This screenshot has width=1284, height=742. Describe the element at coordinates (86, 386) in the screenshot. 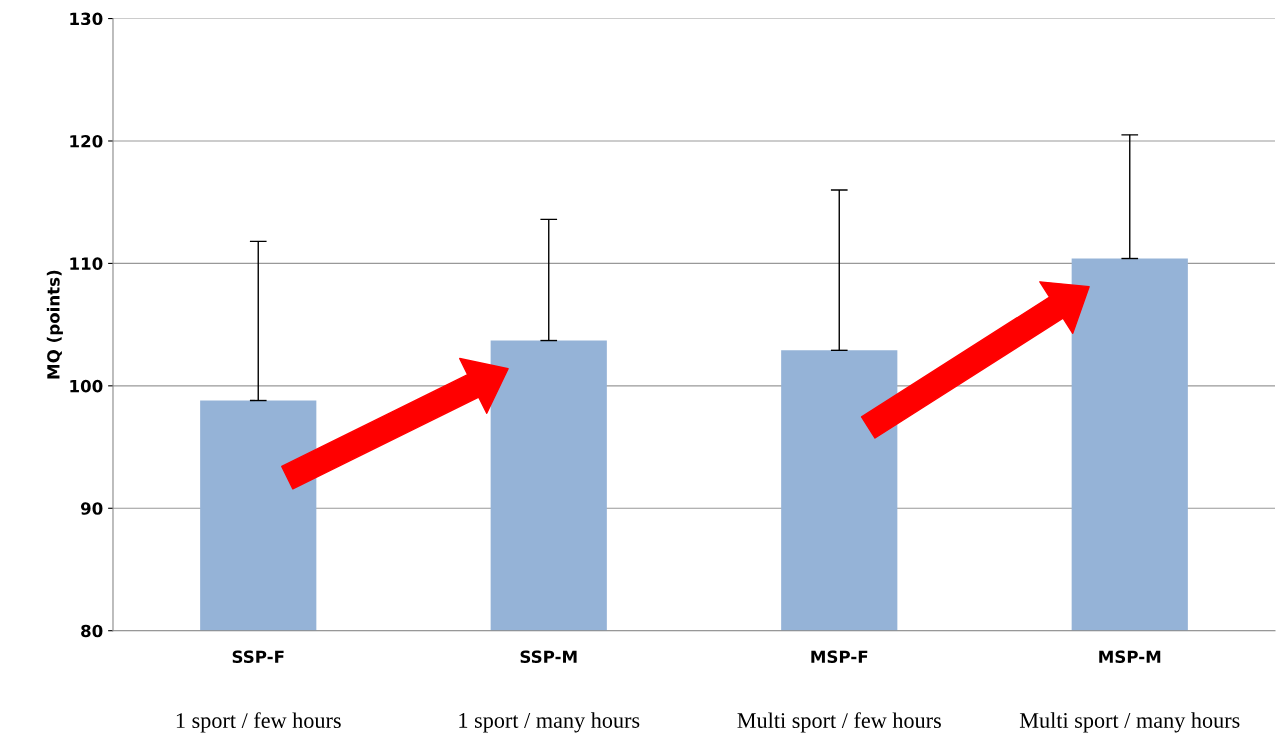

I see `y-tick-label: 100` at that location.